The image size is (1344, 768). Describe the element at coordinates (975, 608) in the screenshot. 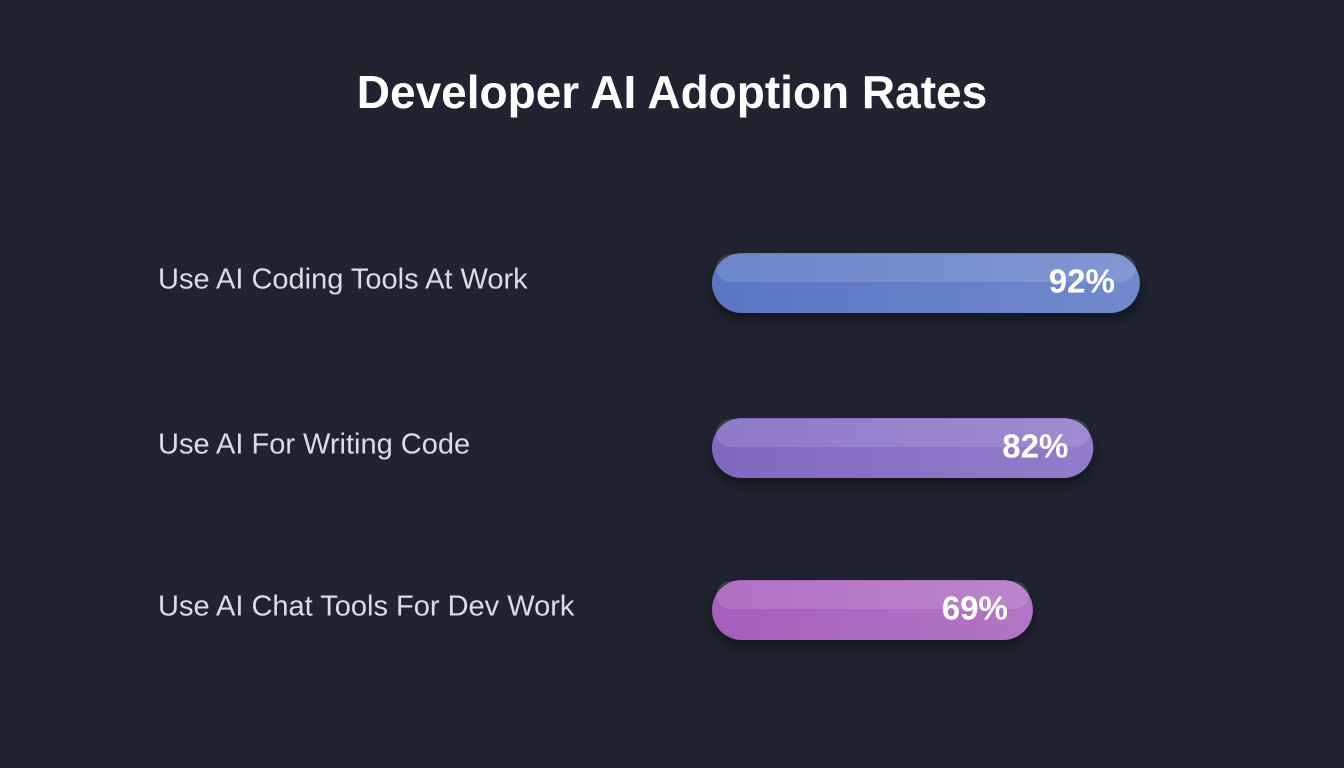

I see `value-label: 69%` at that location.